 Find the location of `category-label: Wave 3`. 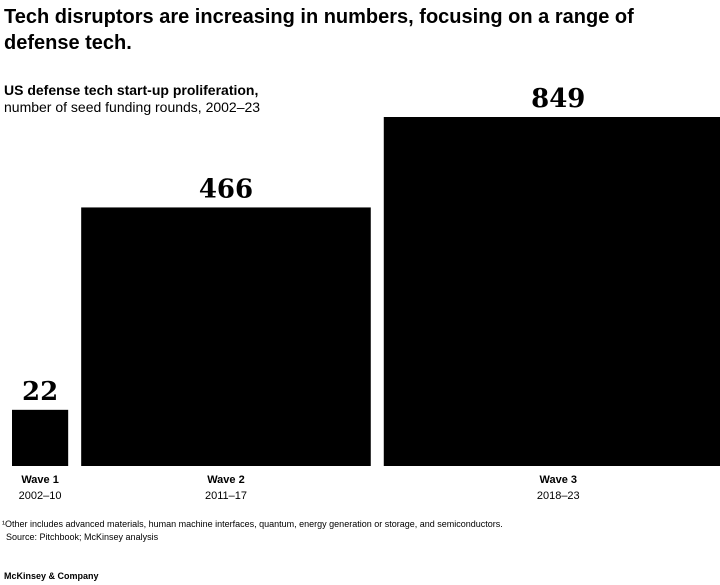

category-label: Wave 3 is located at coordinates (559, 480).